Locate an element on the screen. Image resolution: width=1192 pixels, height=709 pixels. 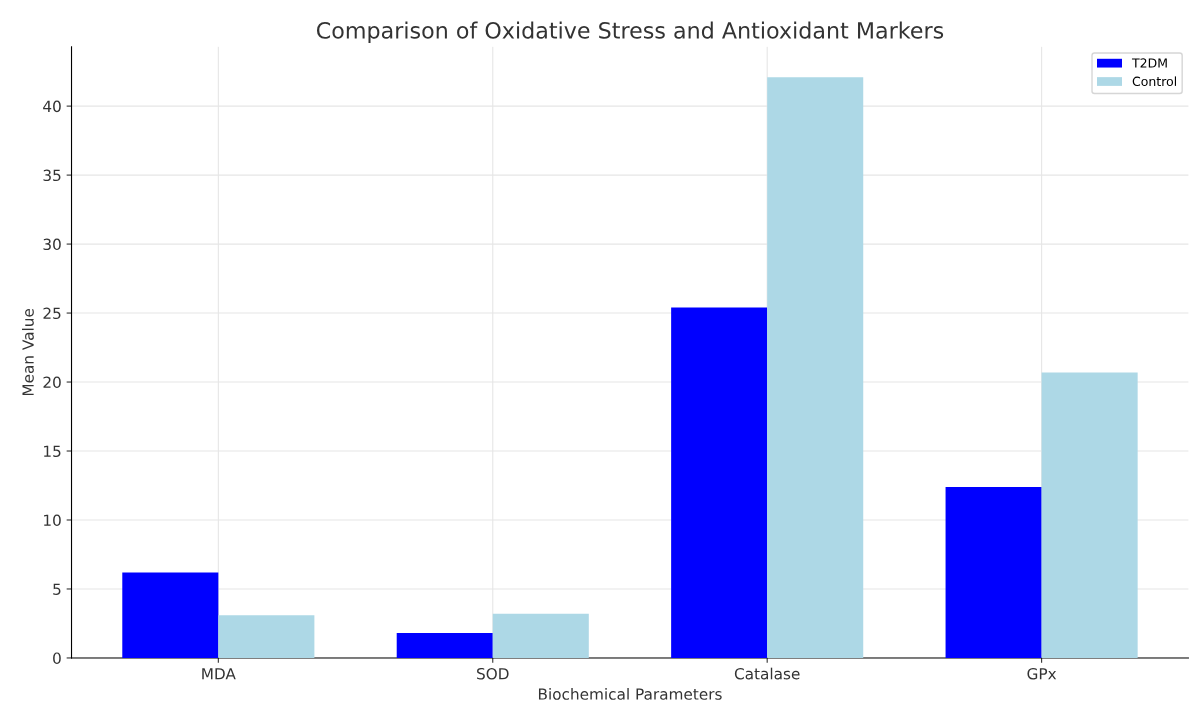
y-tick-label: 15 is located at coordinates (52, 451).